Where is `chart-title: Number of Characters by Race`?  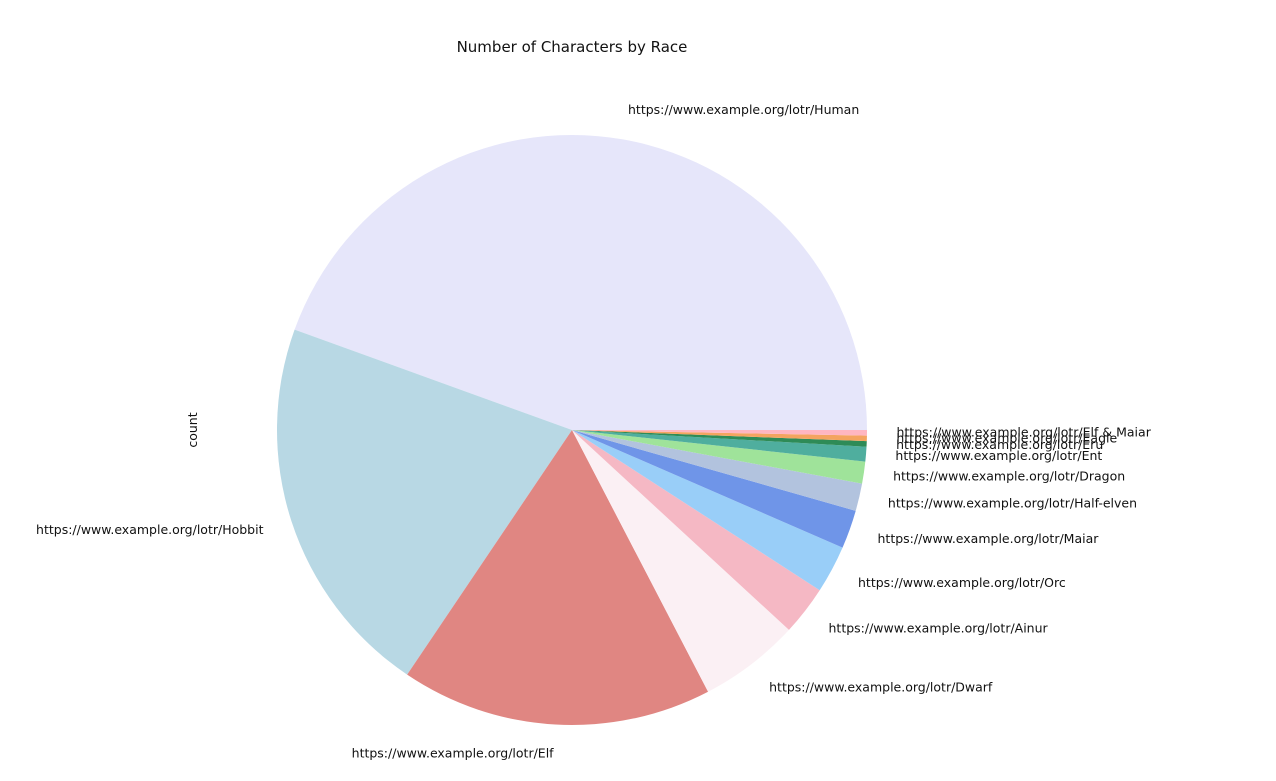 chart-title: Number of Characters by Race is located at coordinates (572, 47).